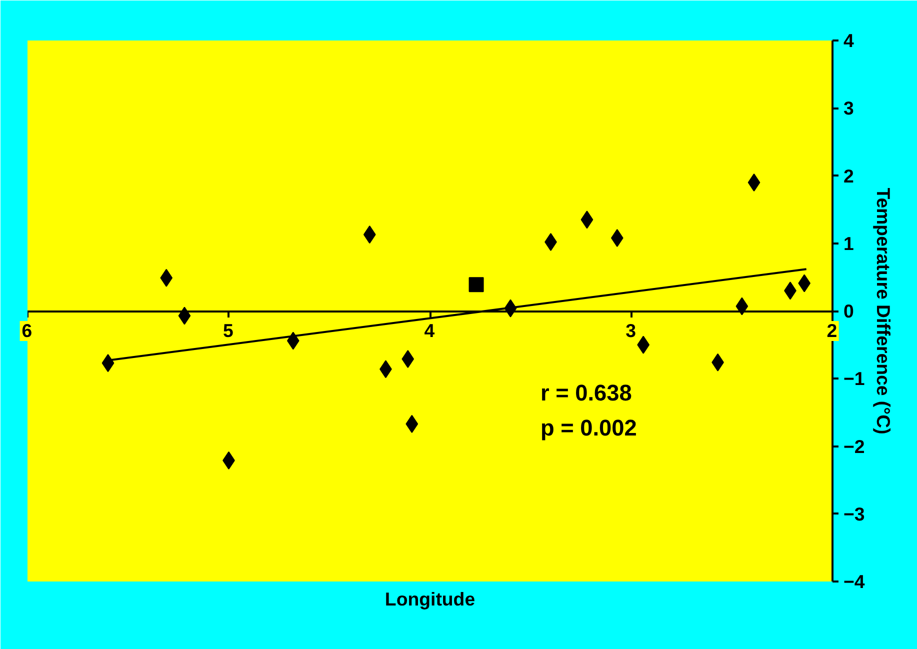  I want to click on annotation: r = 0.638, so click(586, 393).